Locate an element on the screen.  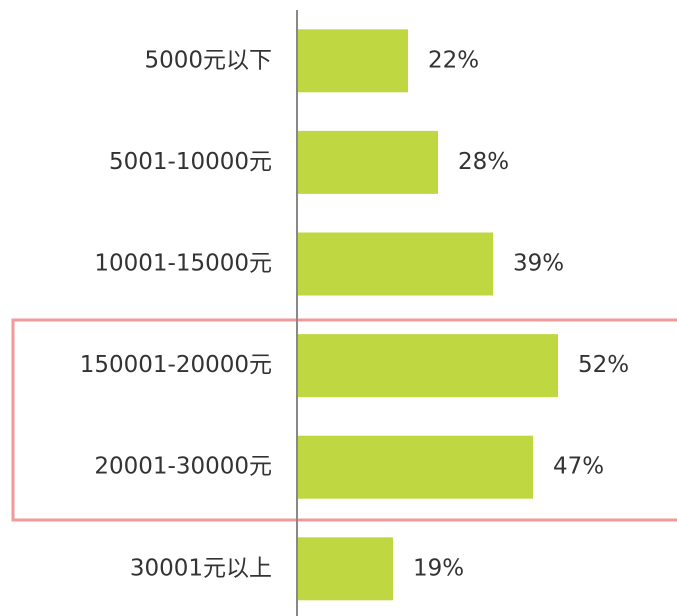
value-label: 28% is located at coordinates (483, 162).